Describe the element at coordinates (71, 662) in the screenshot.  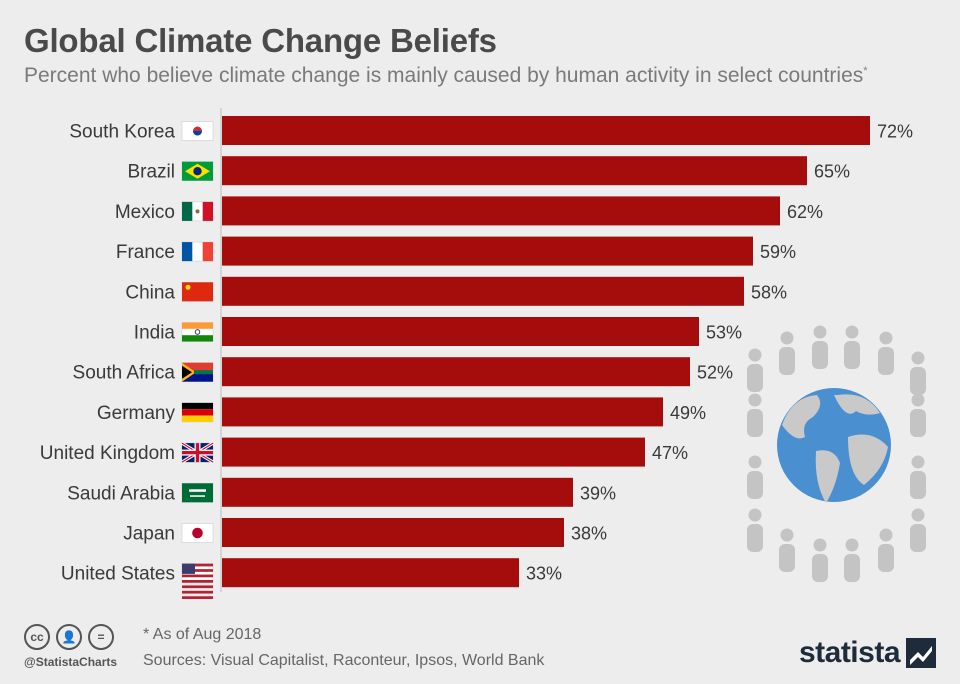
I see `social-handle: @StatistaCharts` at that location.